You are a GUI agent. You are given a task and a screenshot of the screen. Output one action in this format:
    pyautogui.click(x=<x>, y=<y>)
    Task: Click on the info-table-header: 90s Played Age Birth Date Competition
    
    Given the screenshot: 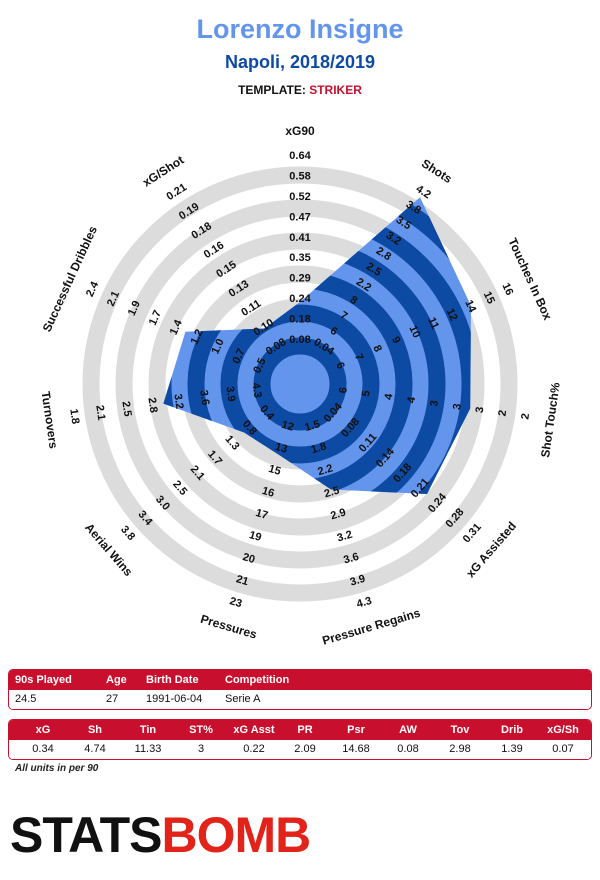 What is the action you would take?
    pyautogui.click(x=300, y=680)
    